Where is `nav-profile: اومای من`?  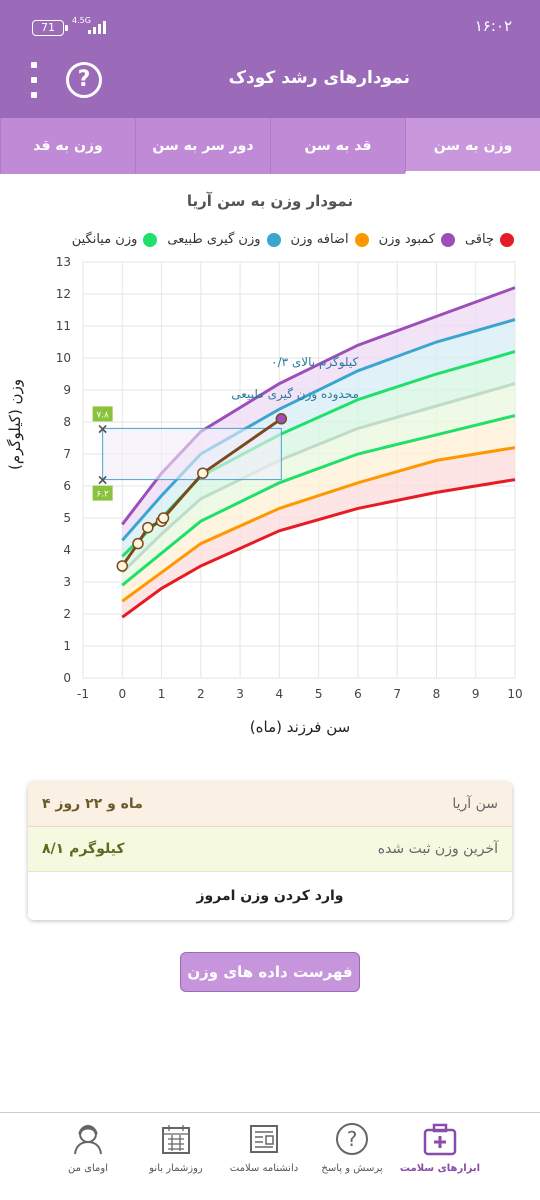
nav-profile: اومای من is located at coordinates (88, 1156).